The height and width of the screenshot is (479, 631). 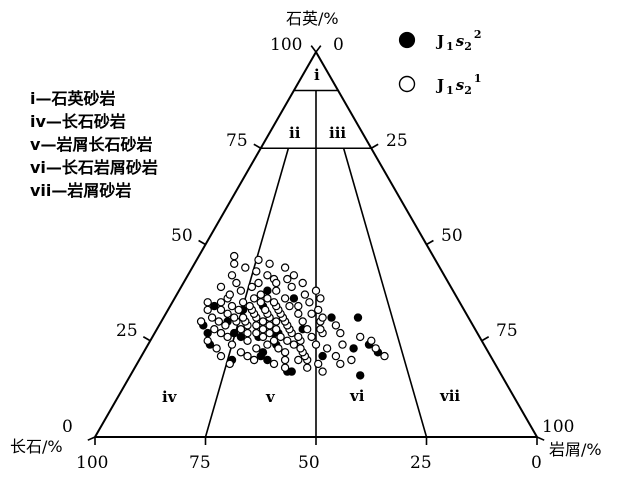 What do you see at coordinates (200, 463) in the screenshot?
I see `bottom-tick-75: 75` at bounding box center [200, 463].